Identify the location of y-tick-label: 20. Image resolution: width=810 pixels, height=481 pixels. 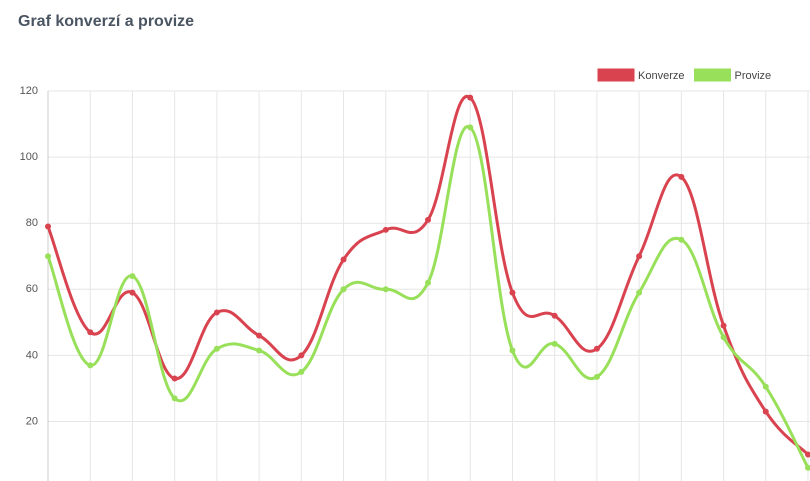
(32, 421).